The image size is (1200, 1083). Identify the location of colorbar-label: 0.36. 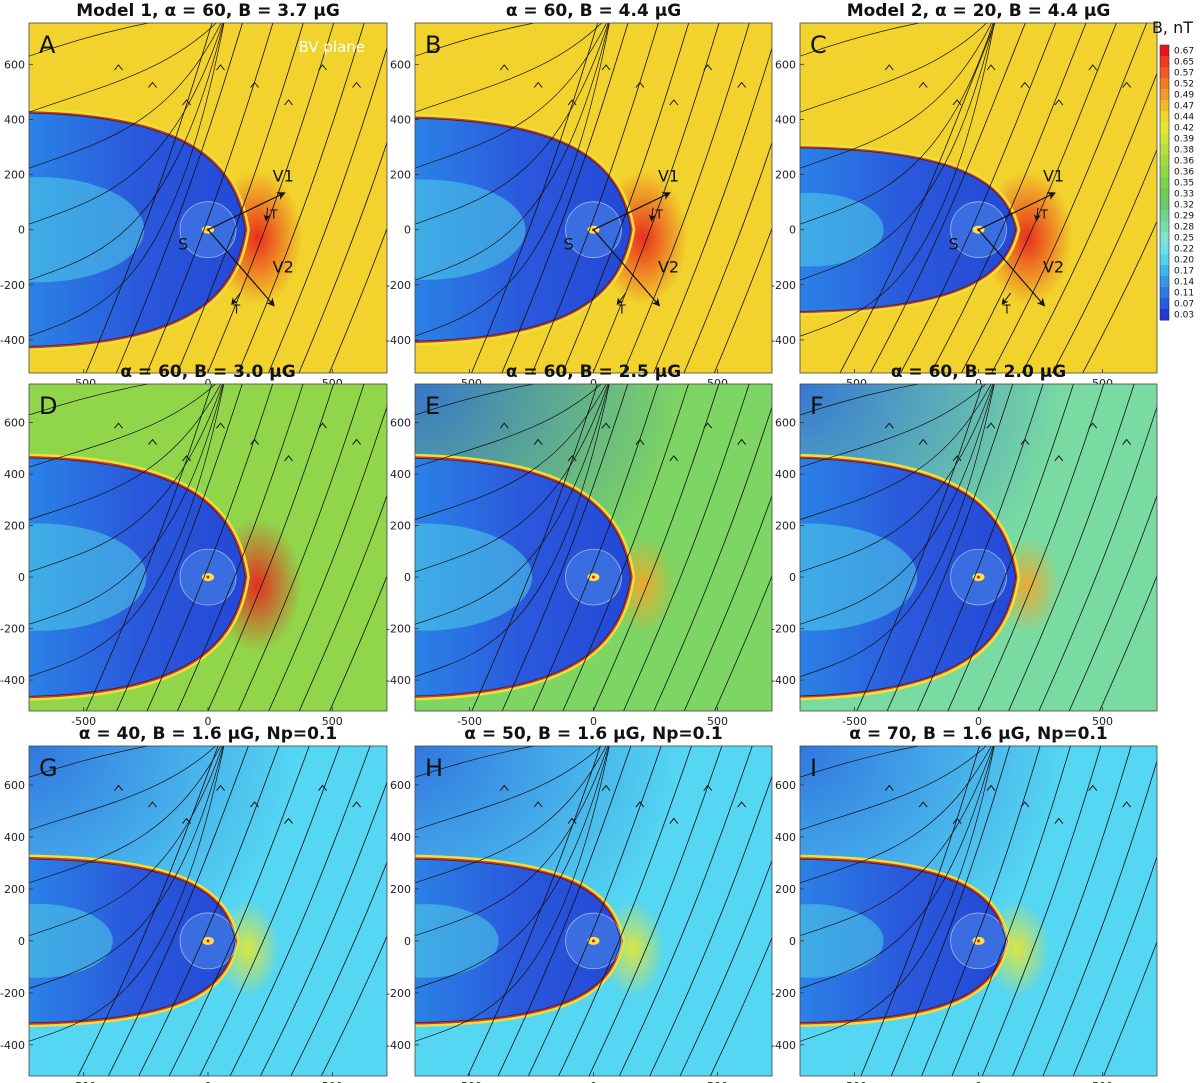
(1184, 173).